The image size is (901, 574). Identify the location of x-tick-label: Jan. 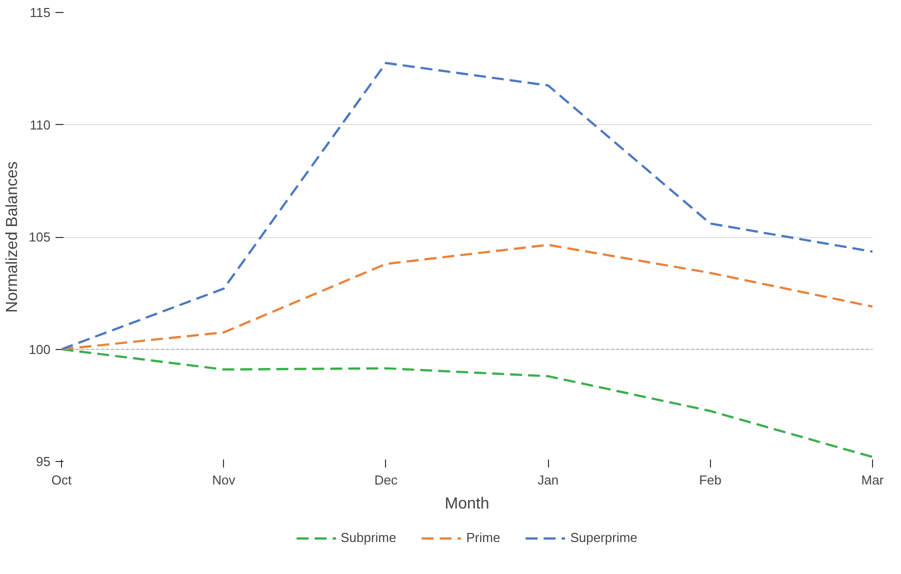
(548, 480).